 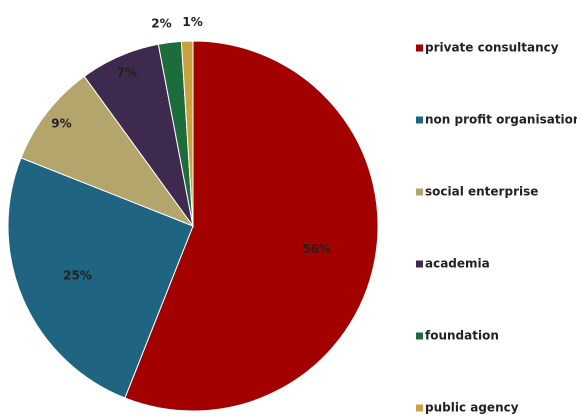 I want to click on legend-label: non profit organisation, so click(x=501, y=120).